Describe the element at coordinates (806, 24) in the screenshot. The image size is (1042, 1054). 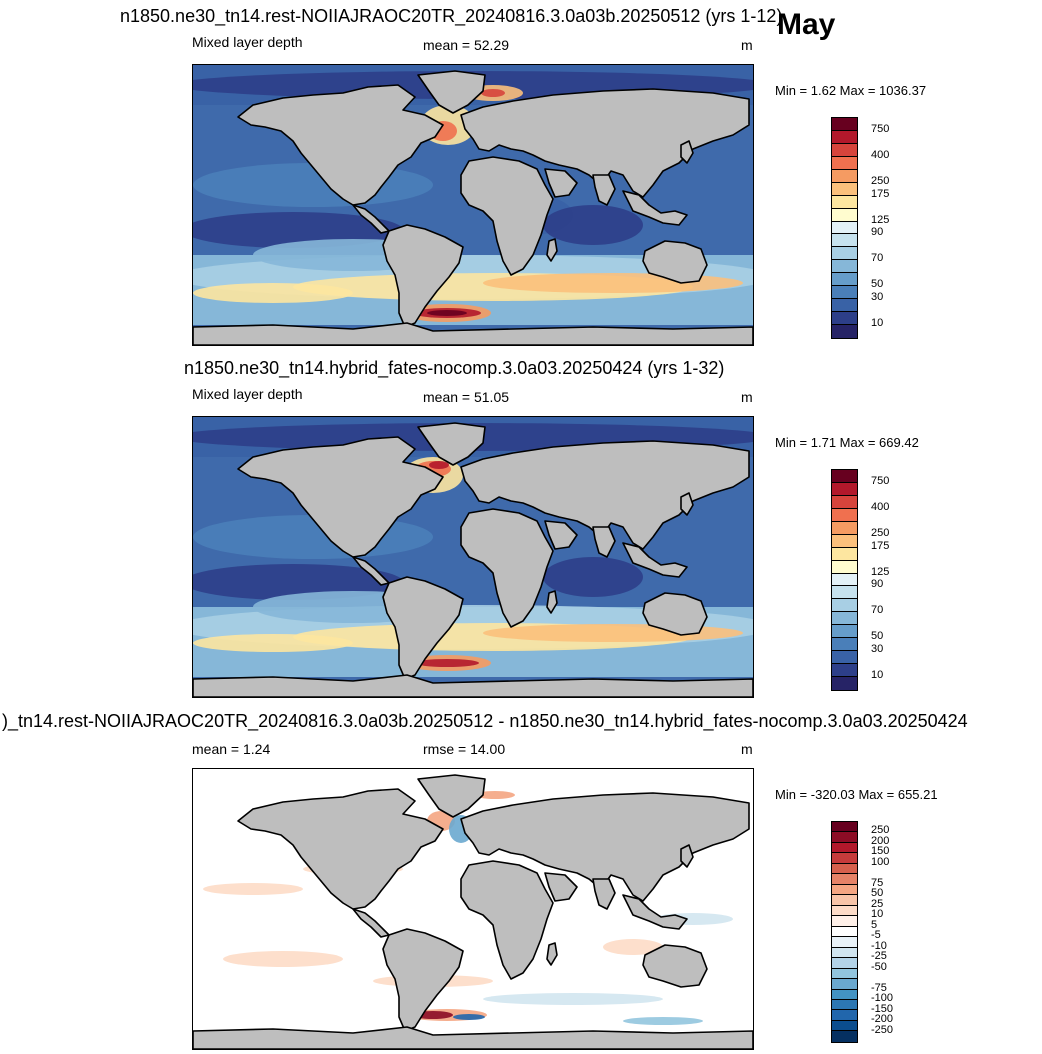
I see `month-label: May` at that location.